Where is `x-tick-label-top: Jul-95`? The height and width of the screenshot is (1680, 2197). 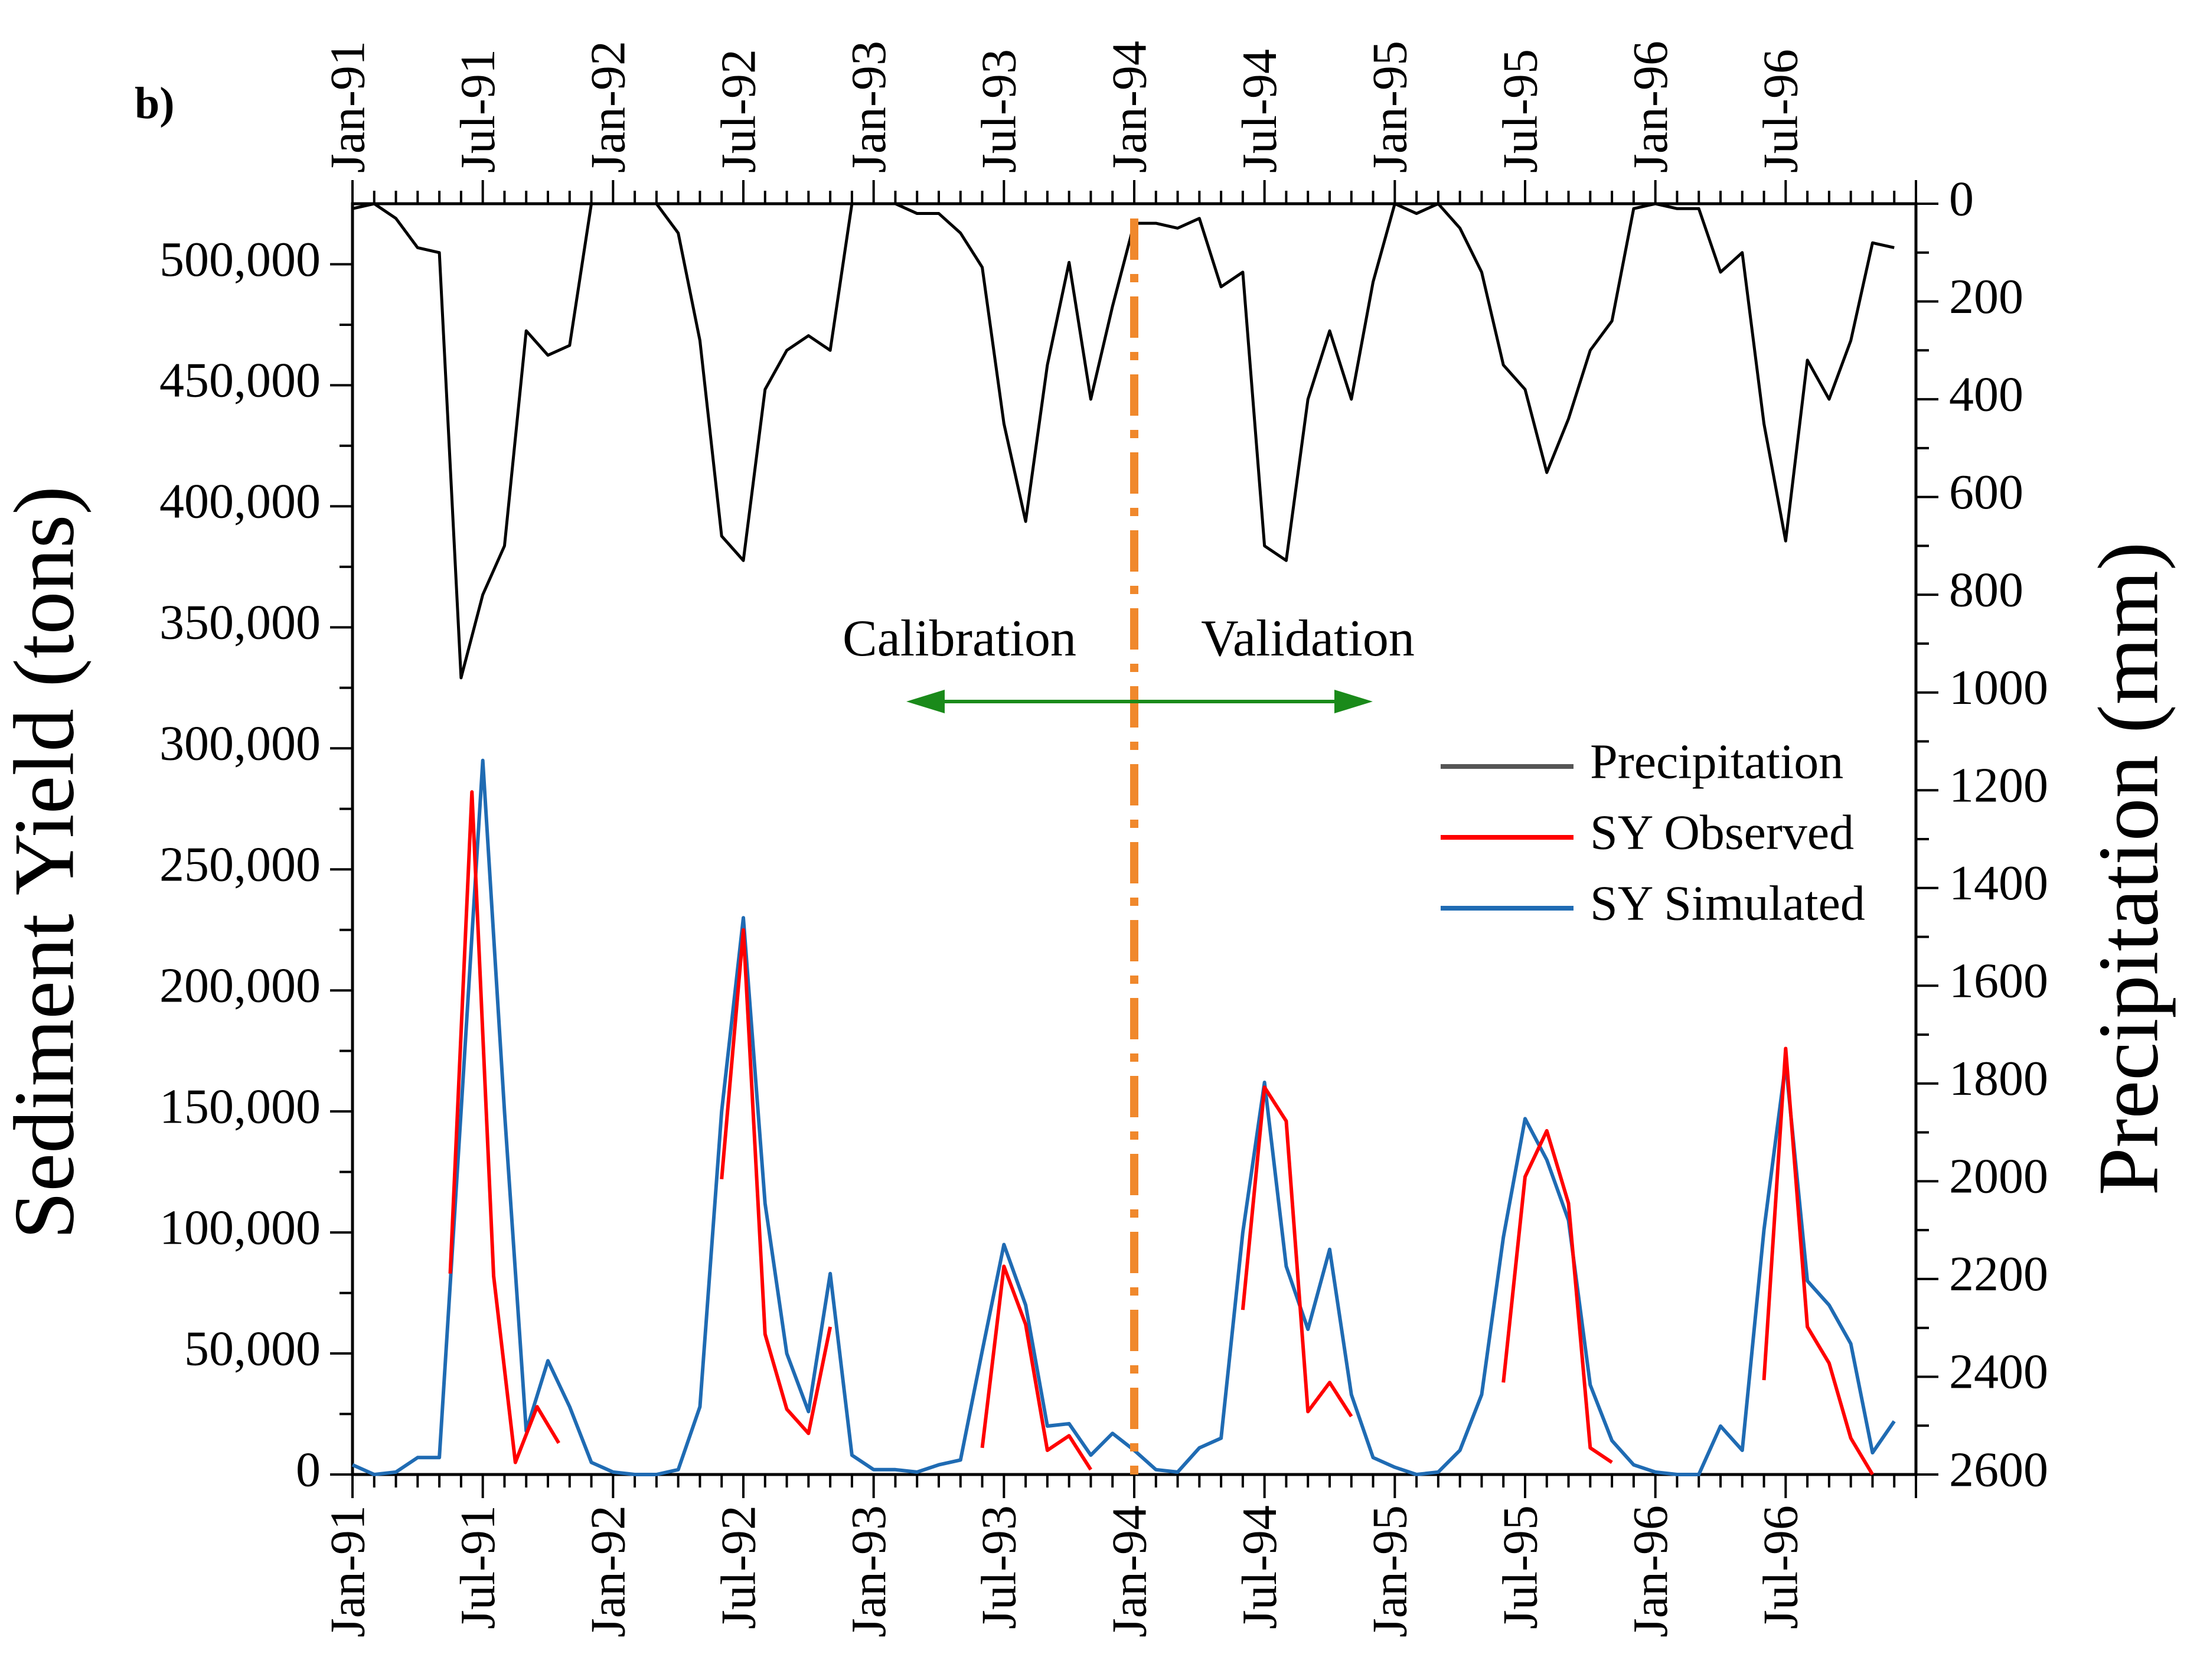
x-tick-label-top: Jul-95 is located at coordinates (1520, 111).